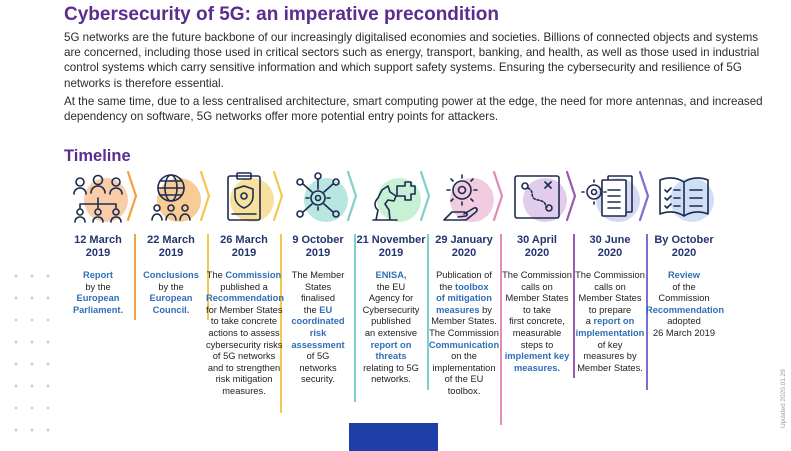 This screenshot has width=791, height=451. I want to click on event-description-line: of mitigation, so click(464, 299).